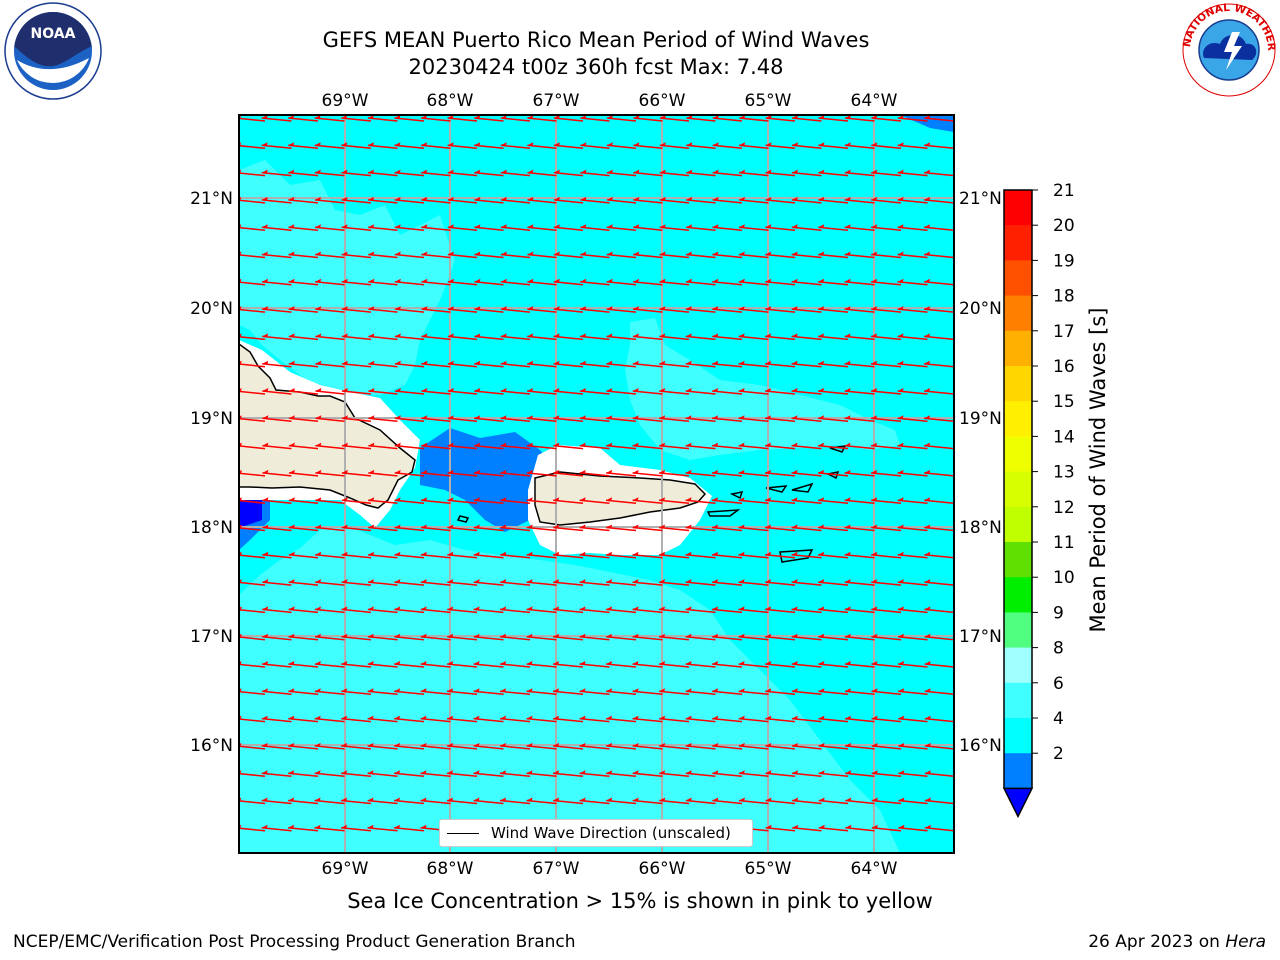  What do you see at coordinates (1058, 684) in the screenshot?
I see `colorbar-tick-label: 6` at bounding box center [1058, 684].